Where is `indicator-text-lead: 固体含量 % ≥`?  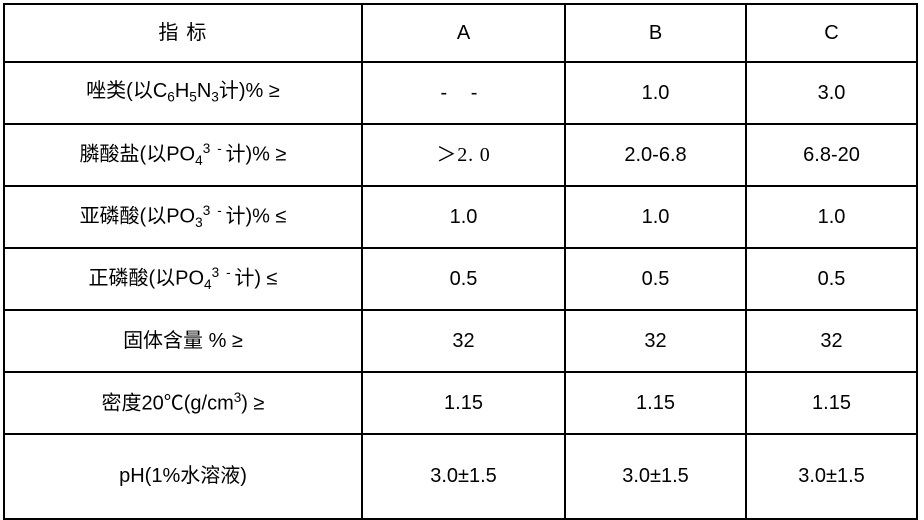
indicator-text-lead: 固体含量 % ≥ is located at coordinates (183, 340).